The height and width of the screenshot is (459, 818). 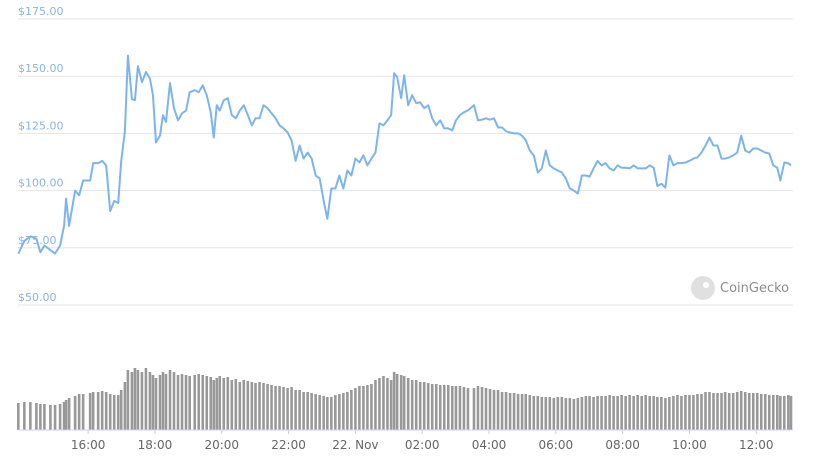 What do you see at coordinates (706, 285) in the screenshot?
I see `watermark-icon-eye` at bounding box center [706, 285].